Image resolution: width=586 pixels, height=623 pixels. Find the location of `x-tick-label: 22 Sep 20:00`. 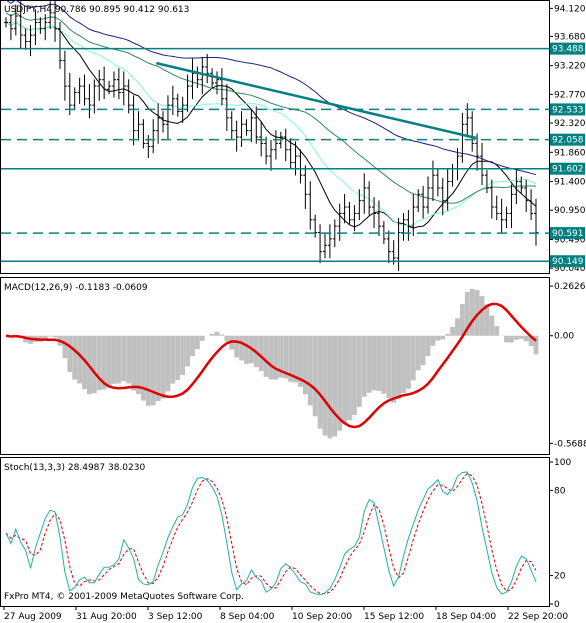

x-tick-label: 22 Sep 20:00 is located at coordinates (538, 617).